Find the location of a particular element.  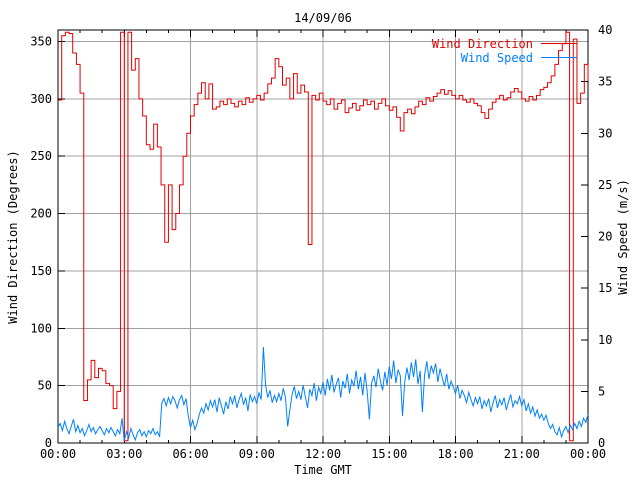

x-tick-label: 21:00 is located at coordinates (522, 454).